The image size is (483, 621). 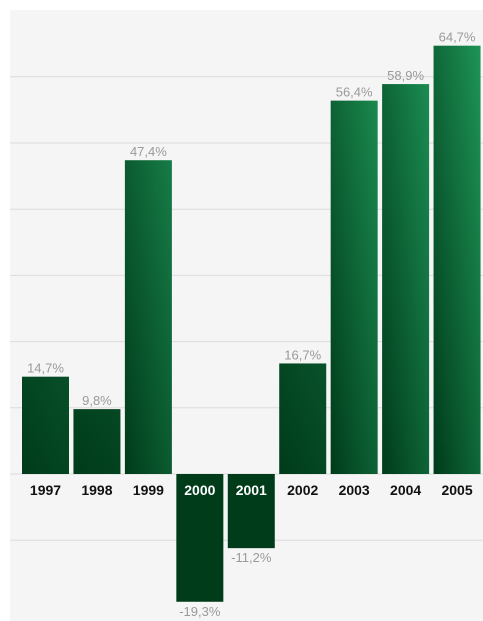 What do you see at coordinates (457, 37) in the screenshot?
I see `value-label-2005: 64,7%` at bounding box center [457, 37].